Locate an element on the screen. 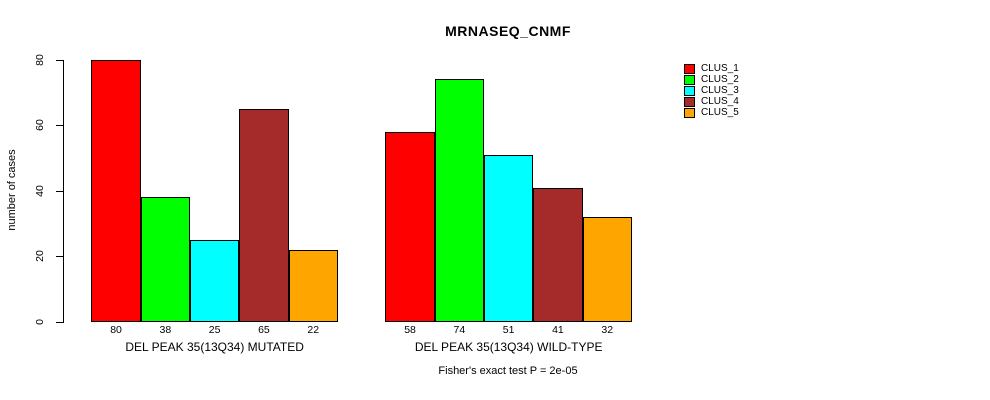  bar-CLUS_2-group1 is located at coordinates (165, 259).